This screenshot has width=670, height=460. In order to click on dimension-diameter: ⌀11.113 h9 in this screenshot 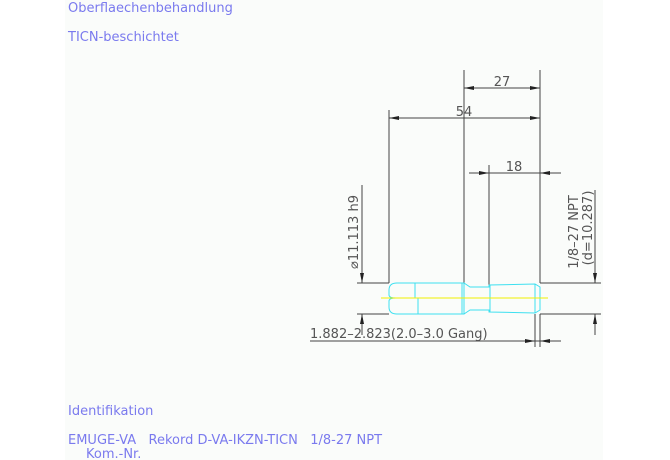, I will do `click(355, 260)`.